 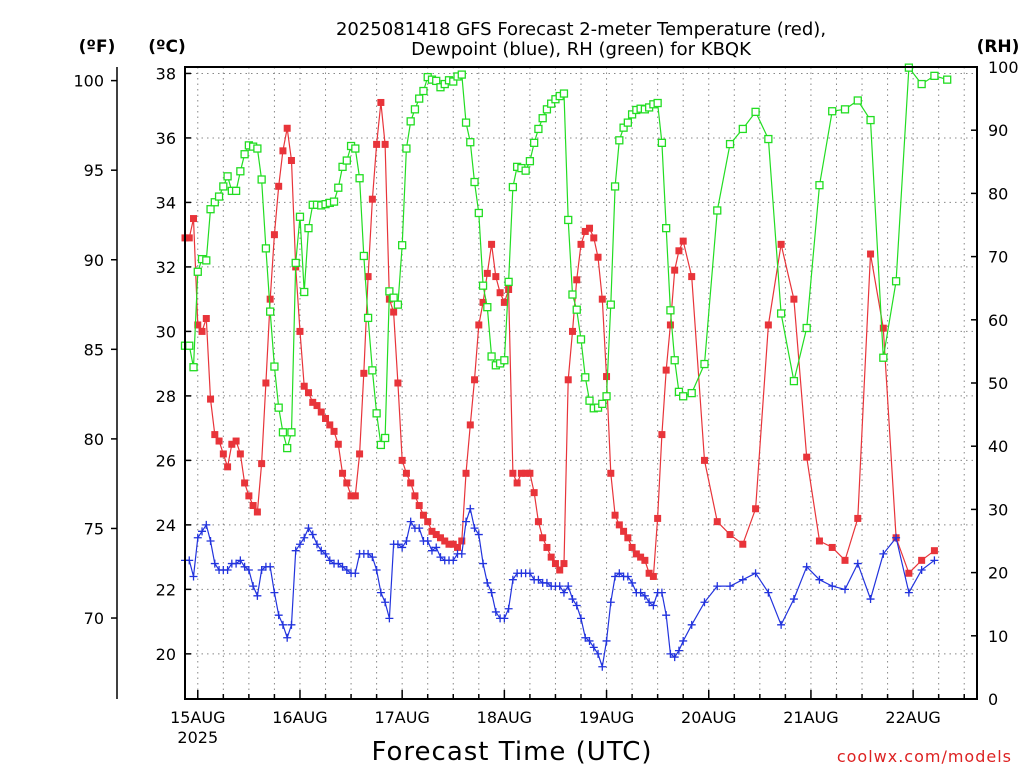 I want to click on date-tick-label: 20AUG, so click(x=708, y=717).